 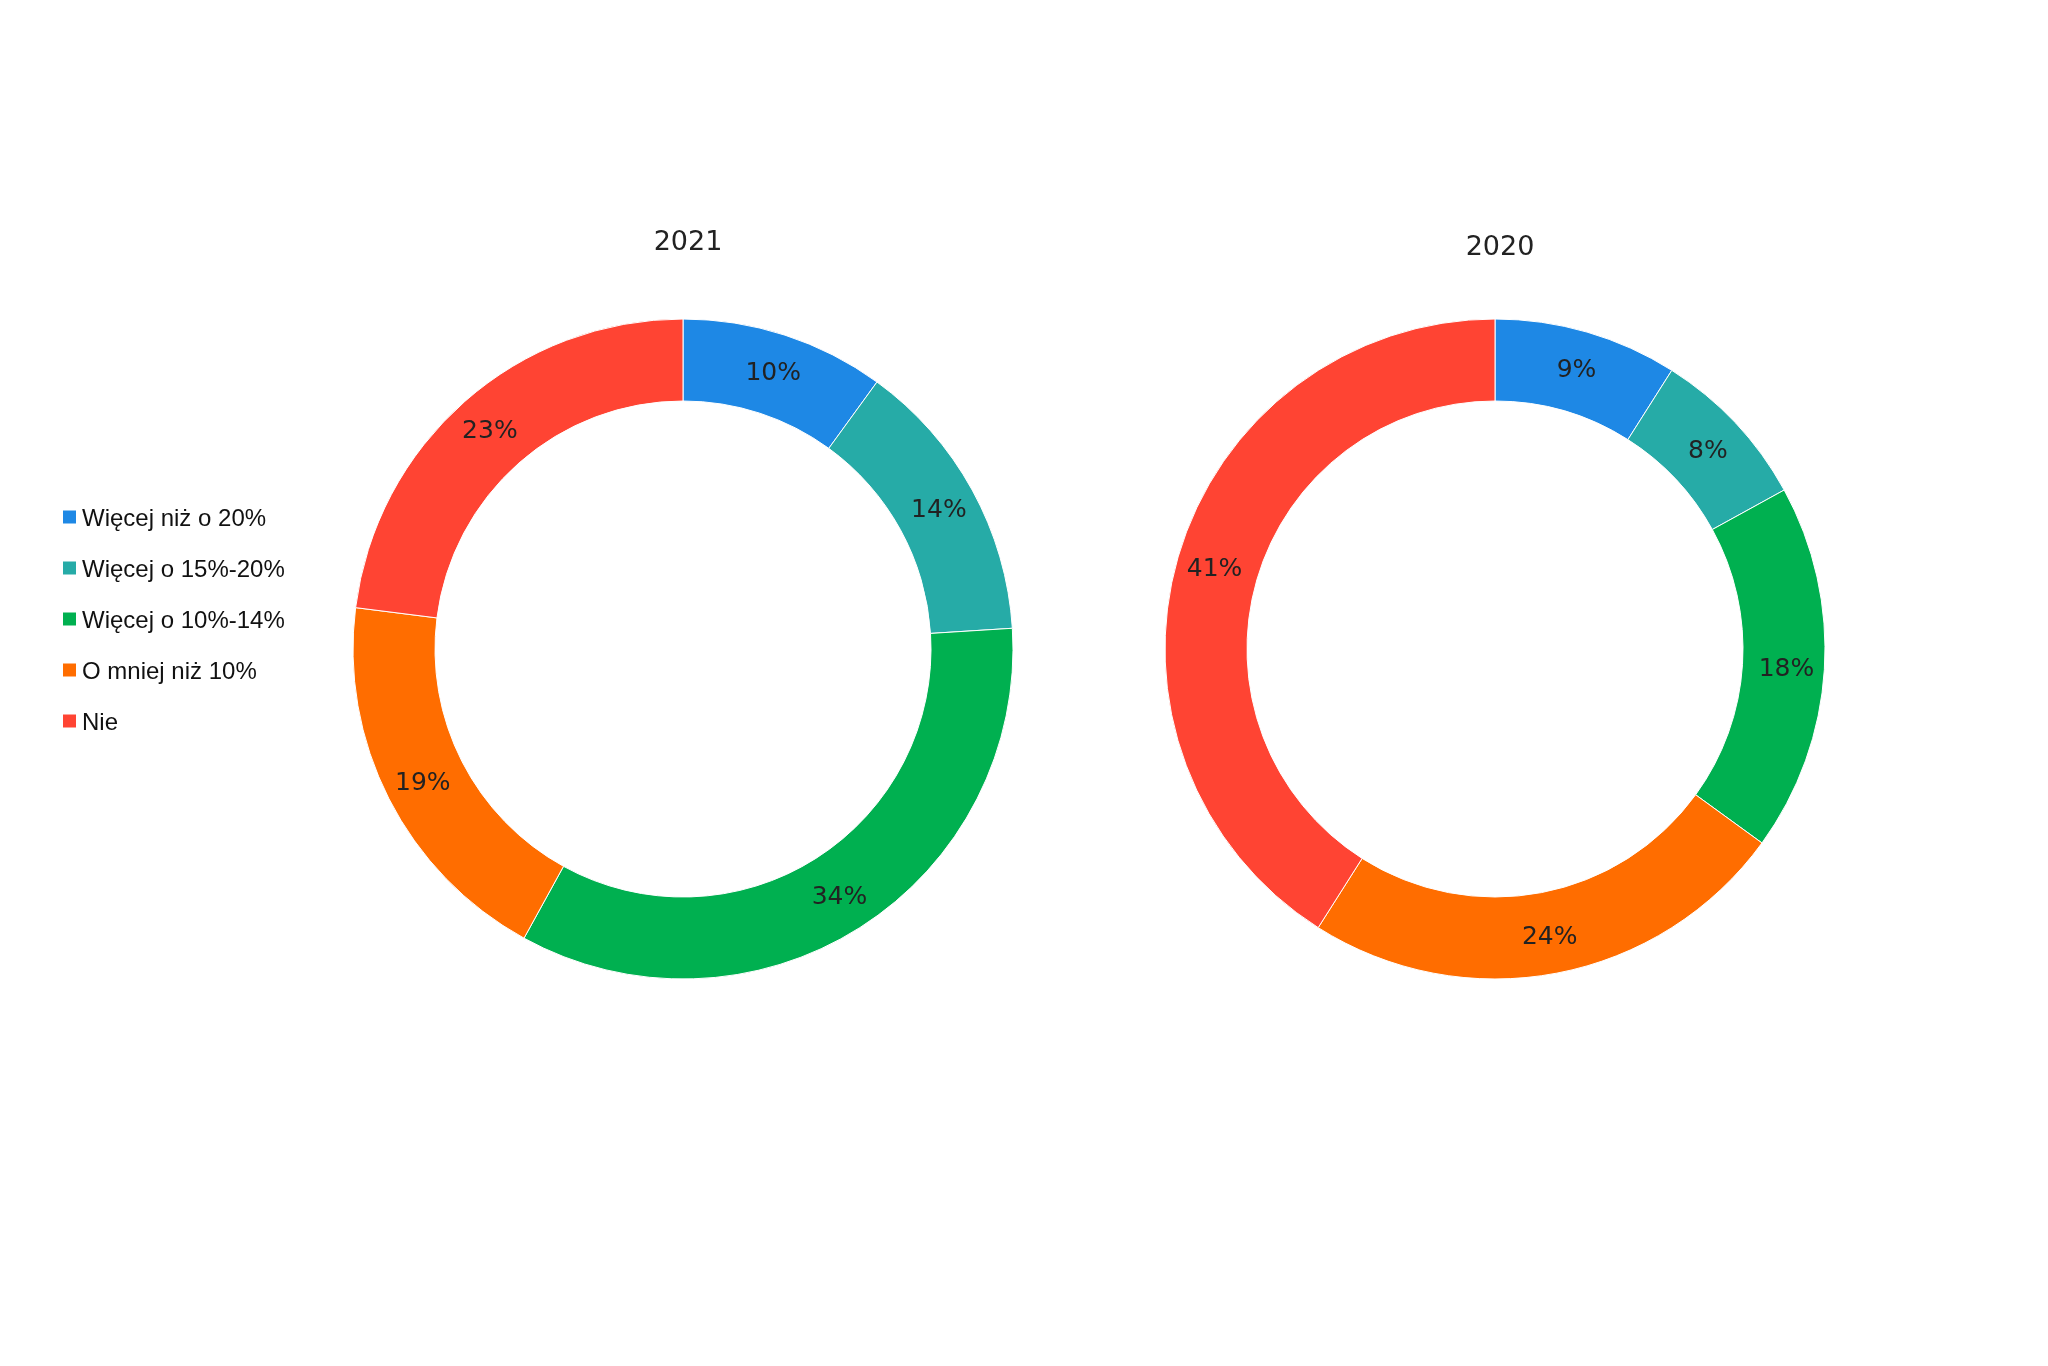 I want to click on legend-label: Nie, so click(x=100, y=721).